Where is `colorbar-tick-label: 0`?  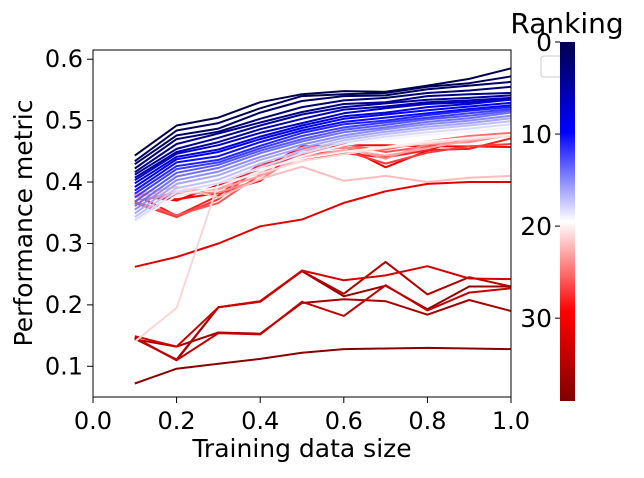 colorbar-tick-label: 0 is located at coordinates (544, 42).